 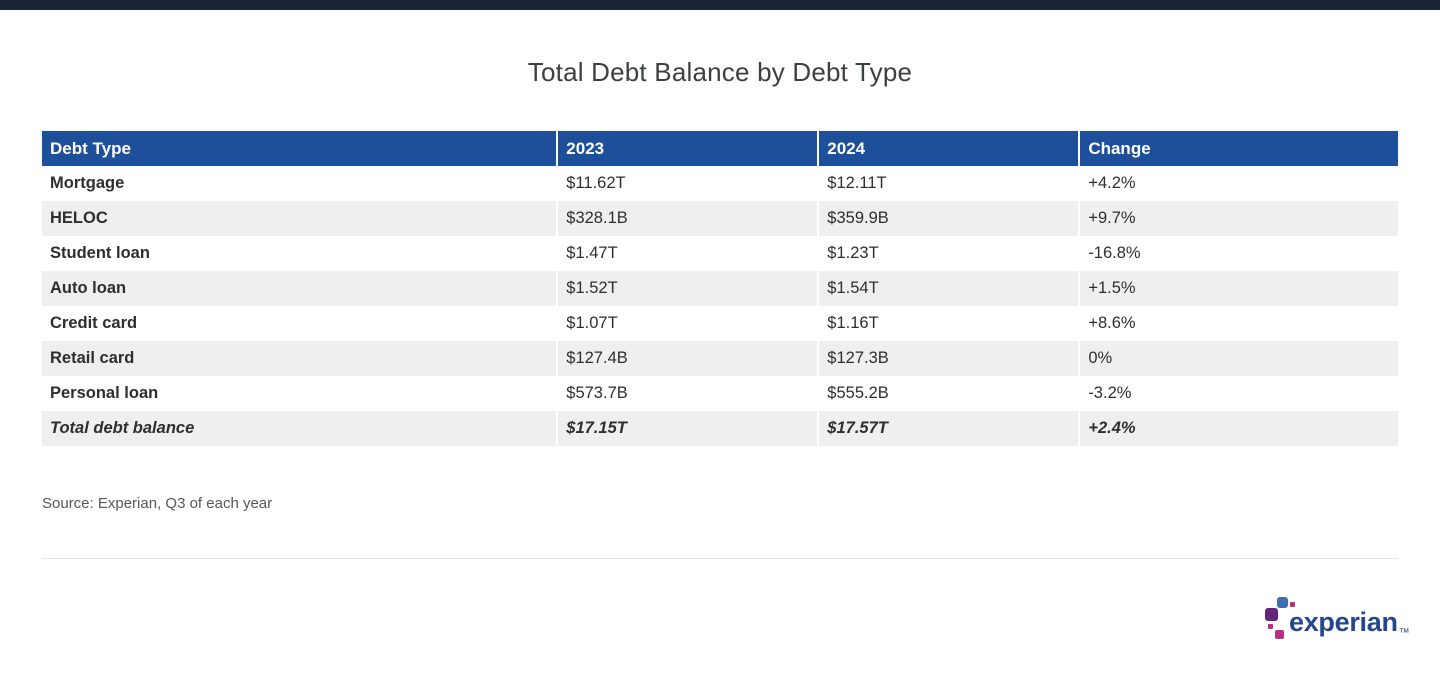 I want to click on change-cell: +4.2%, so click(x=1238, y=183).